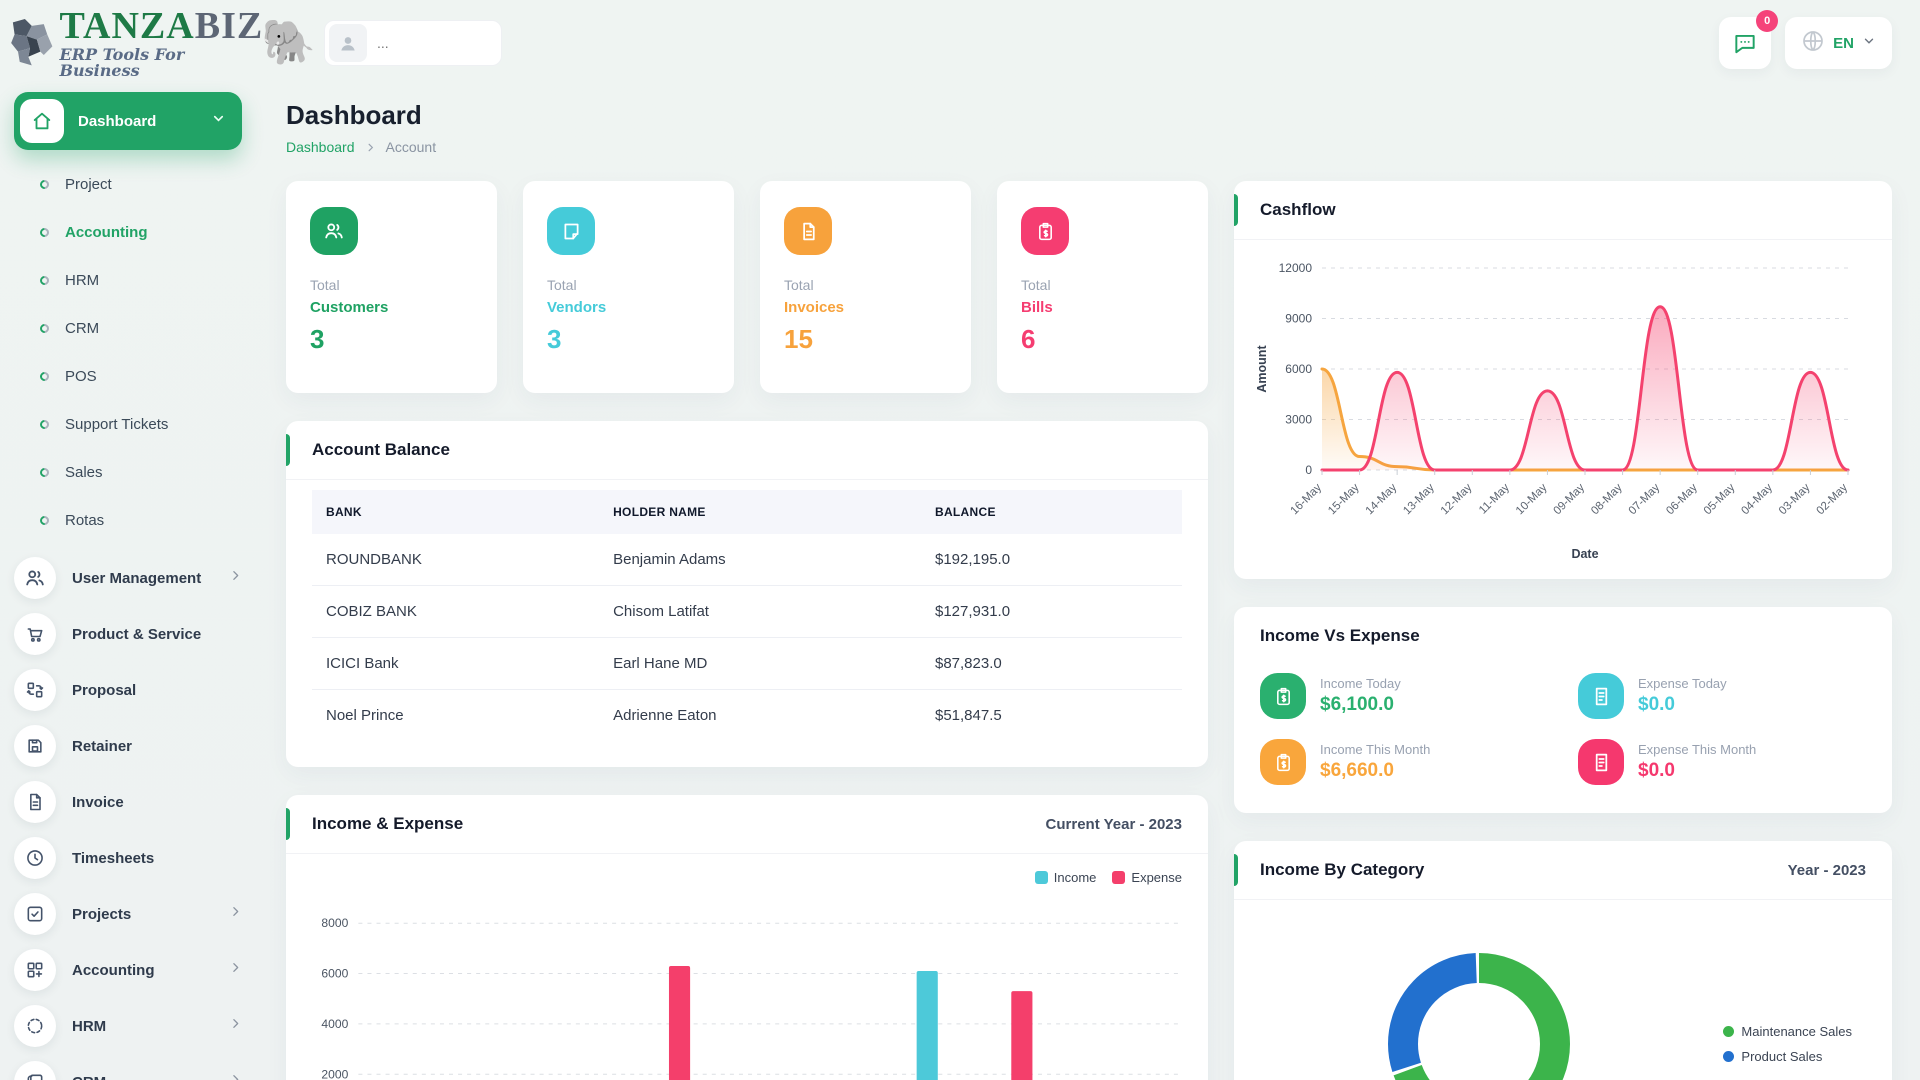  I want to click on grid-plus-icon, so click(35, 970).